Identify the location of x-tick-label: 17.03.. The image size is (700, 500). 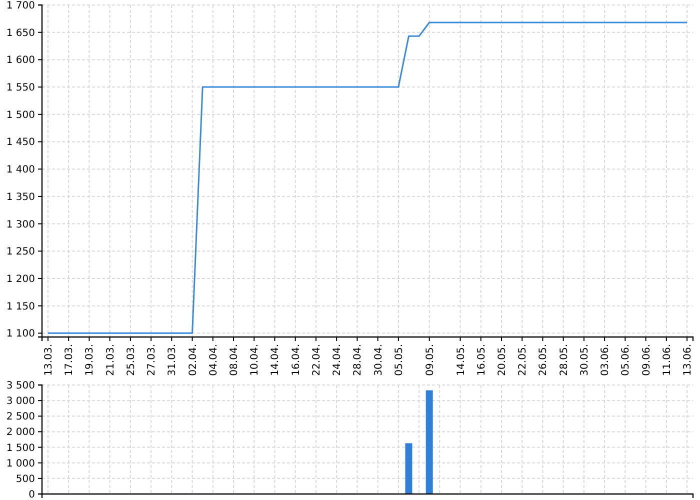
(70, 360).